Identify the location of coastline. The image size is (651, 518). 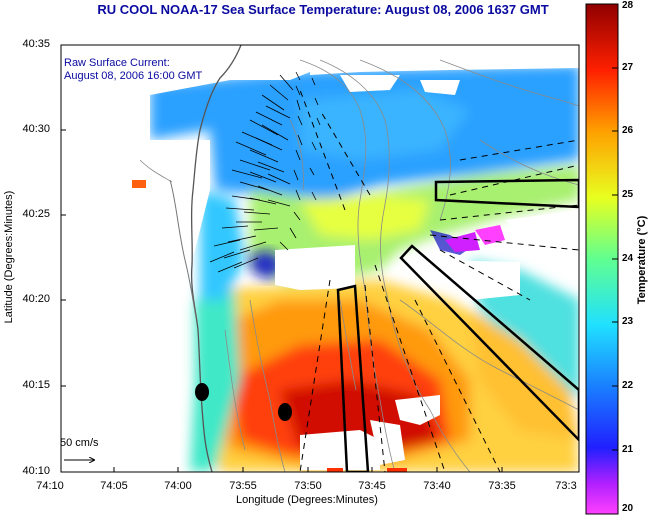
(216, 258).